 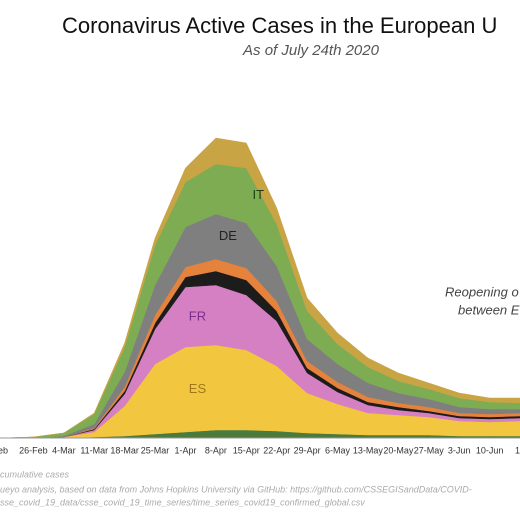 I want to click on series-label: IT, so click(x=259, y=194).